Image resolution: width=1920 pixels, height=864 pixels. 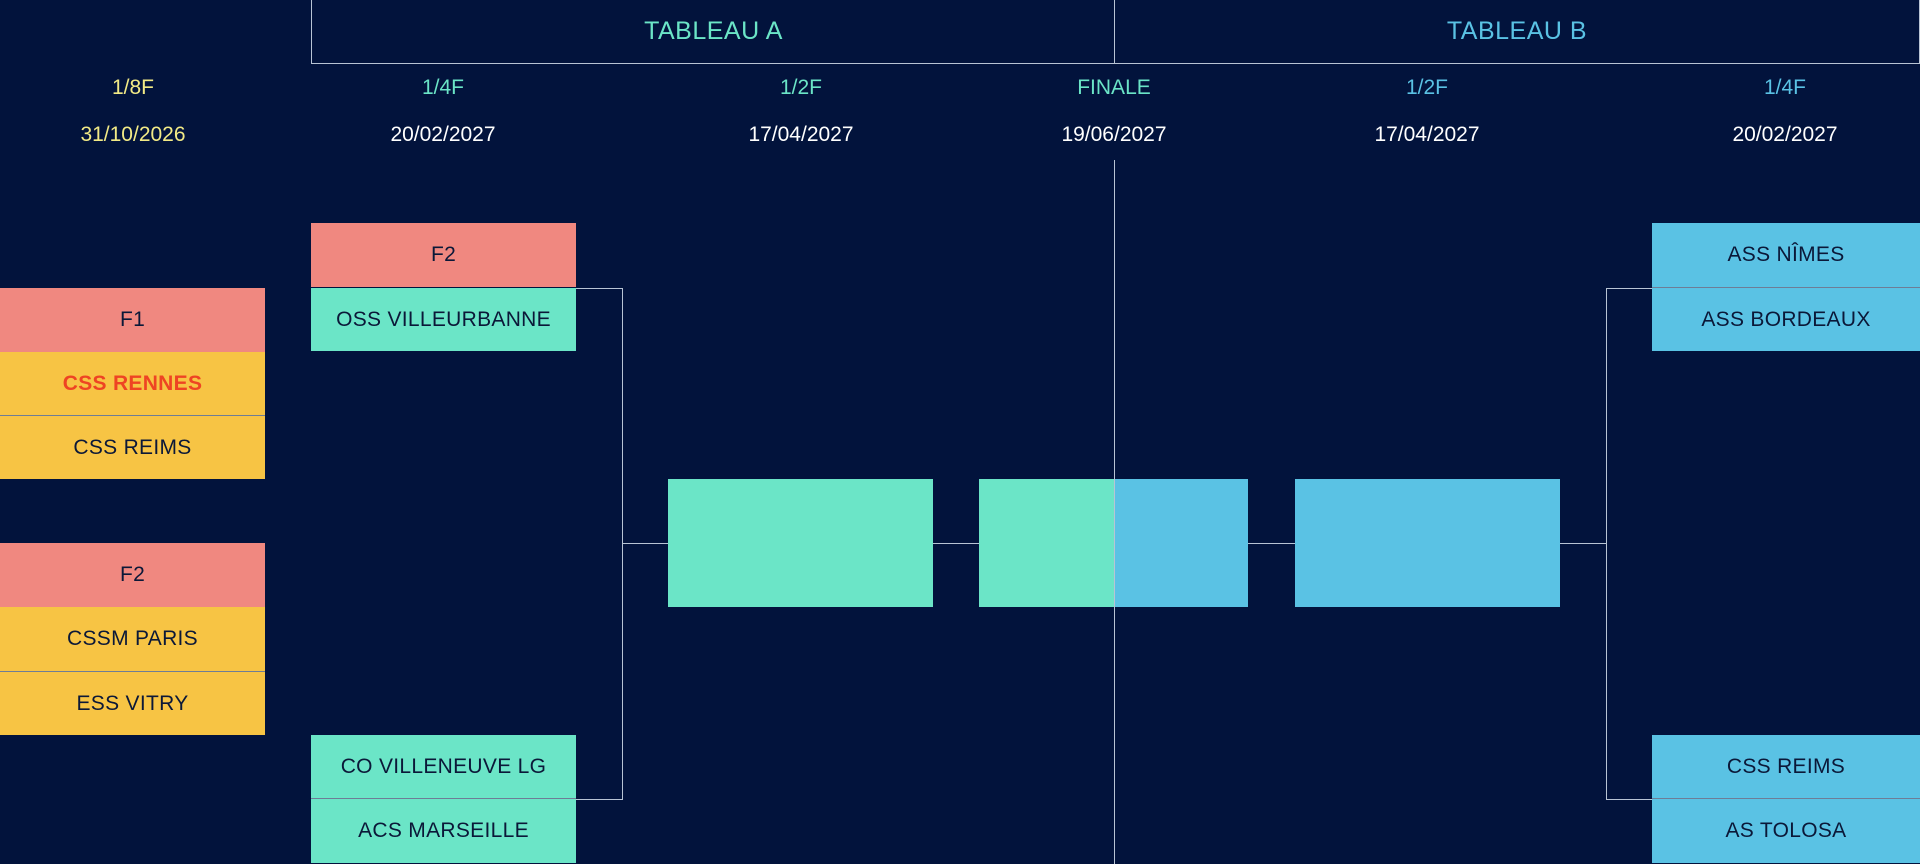 What do you see at coordinates (1114, 512) in the screenshot?
I see `center-divider` at bounding box center [1114, 512].